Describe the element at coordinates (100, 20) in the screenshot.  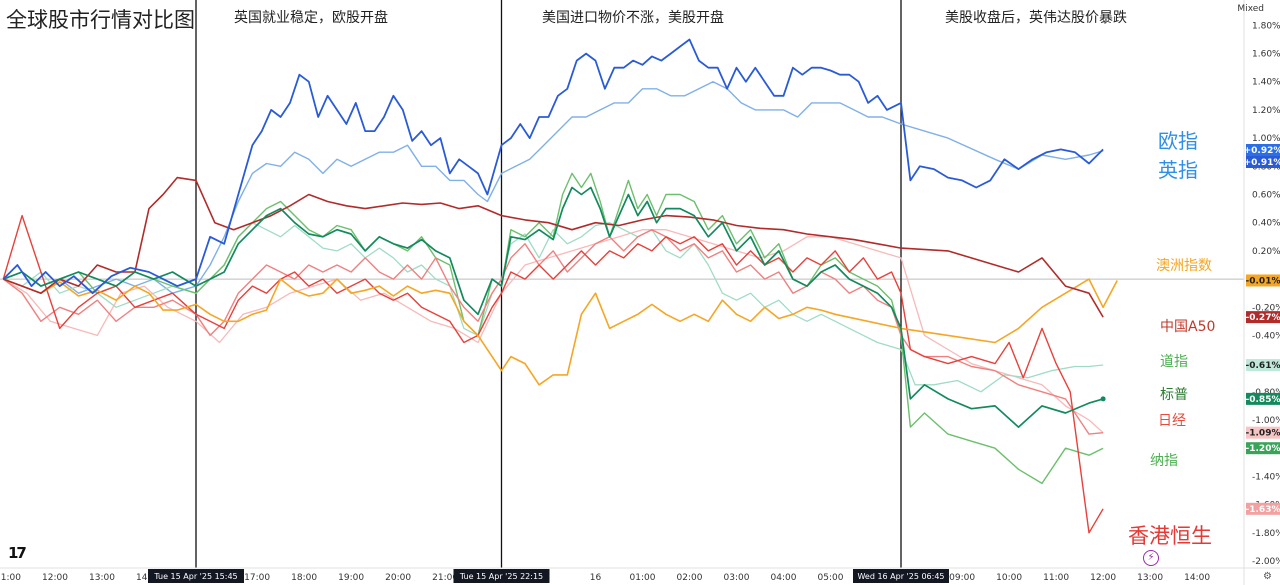
I see `chart-title: 全球股市行情对比图` at that location.